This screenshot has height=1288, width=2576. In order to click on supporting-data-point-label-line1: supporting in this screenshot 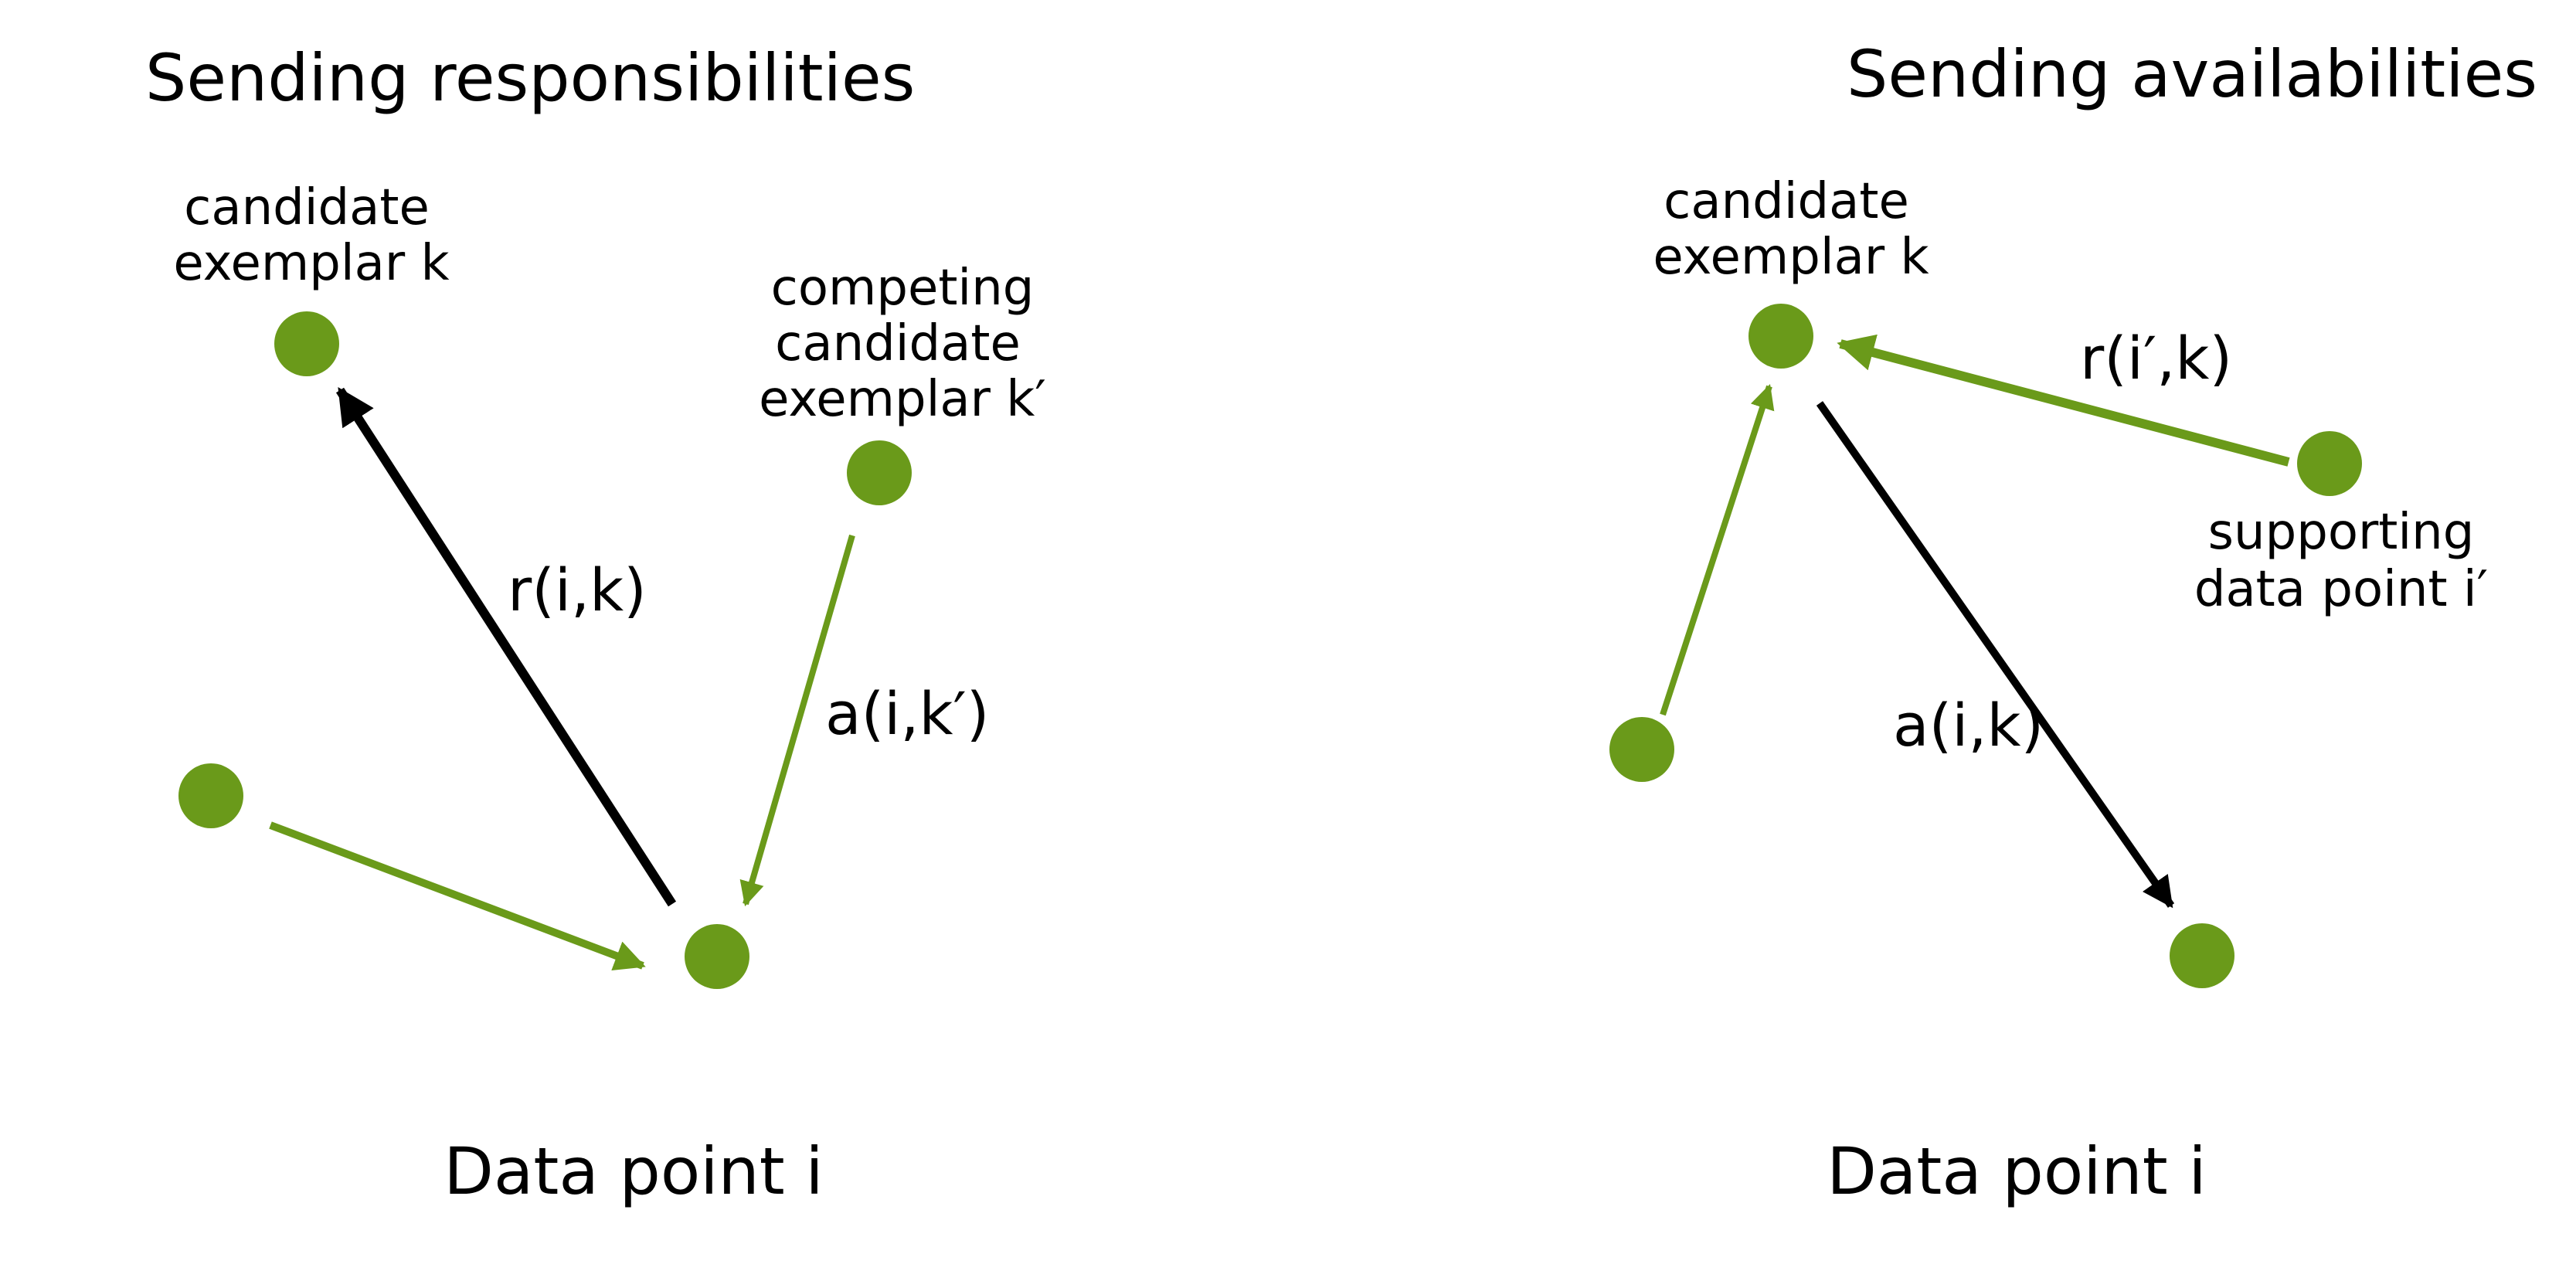, I will do `click(2341, 532)`.